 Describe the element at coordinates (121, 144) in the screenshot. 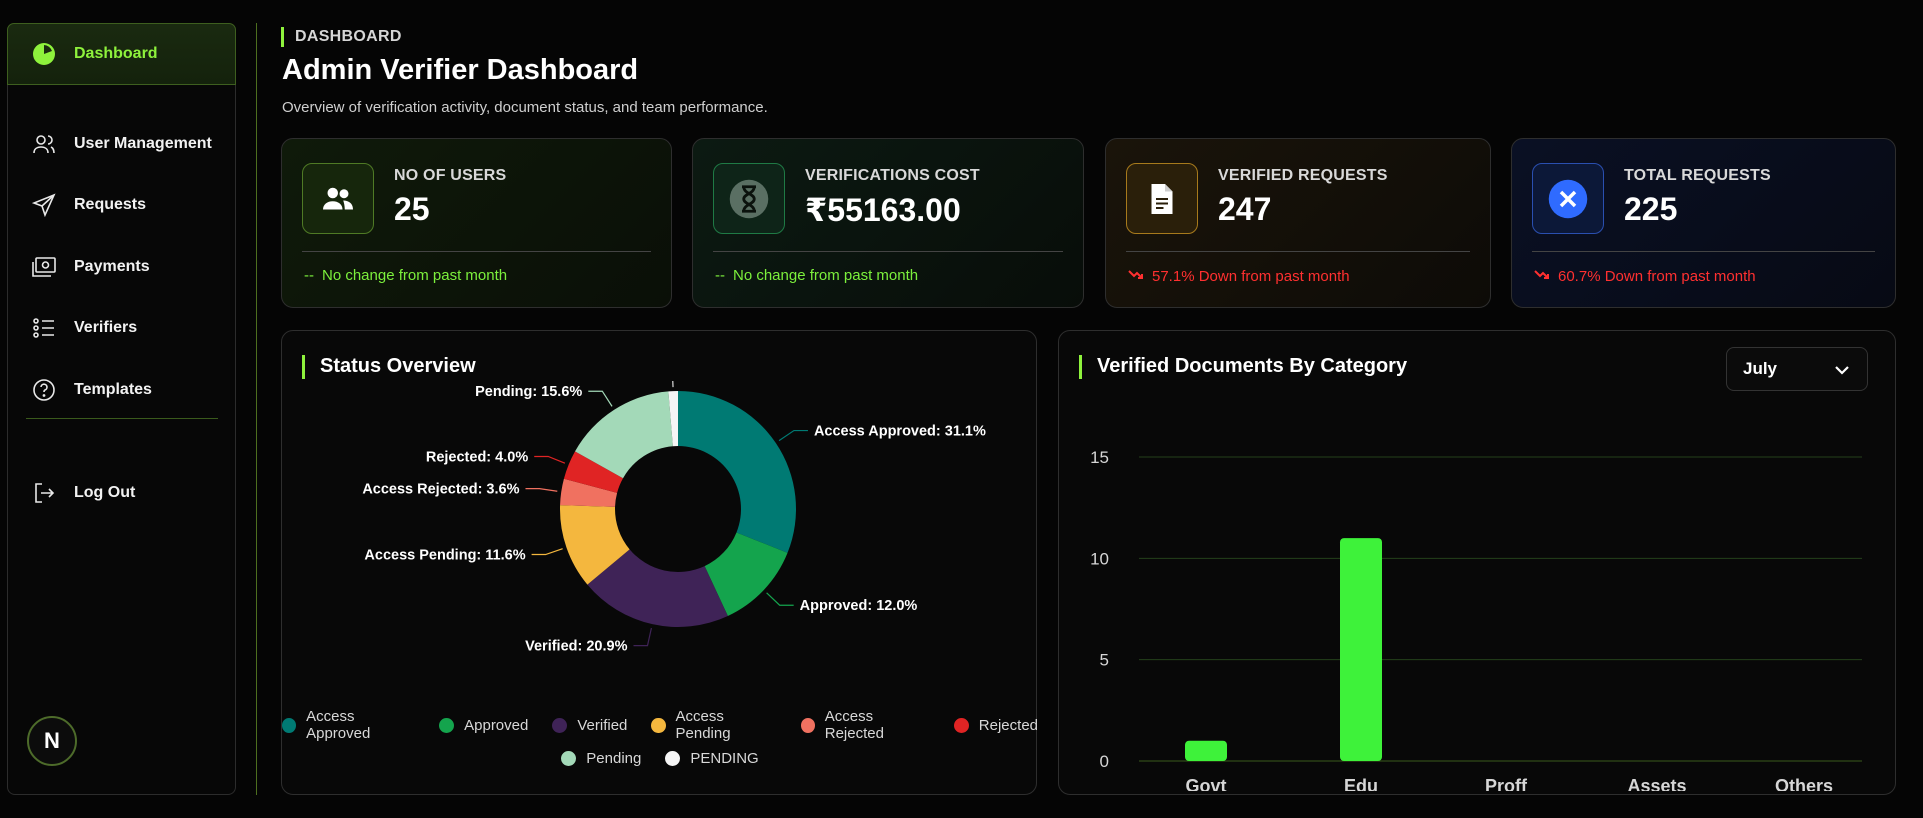

I see `sidebar-item-user-management: User Management` at that location.